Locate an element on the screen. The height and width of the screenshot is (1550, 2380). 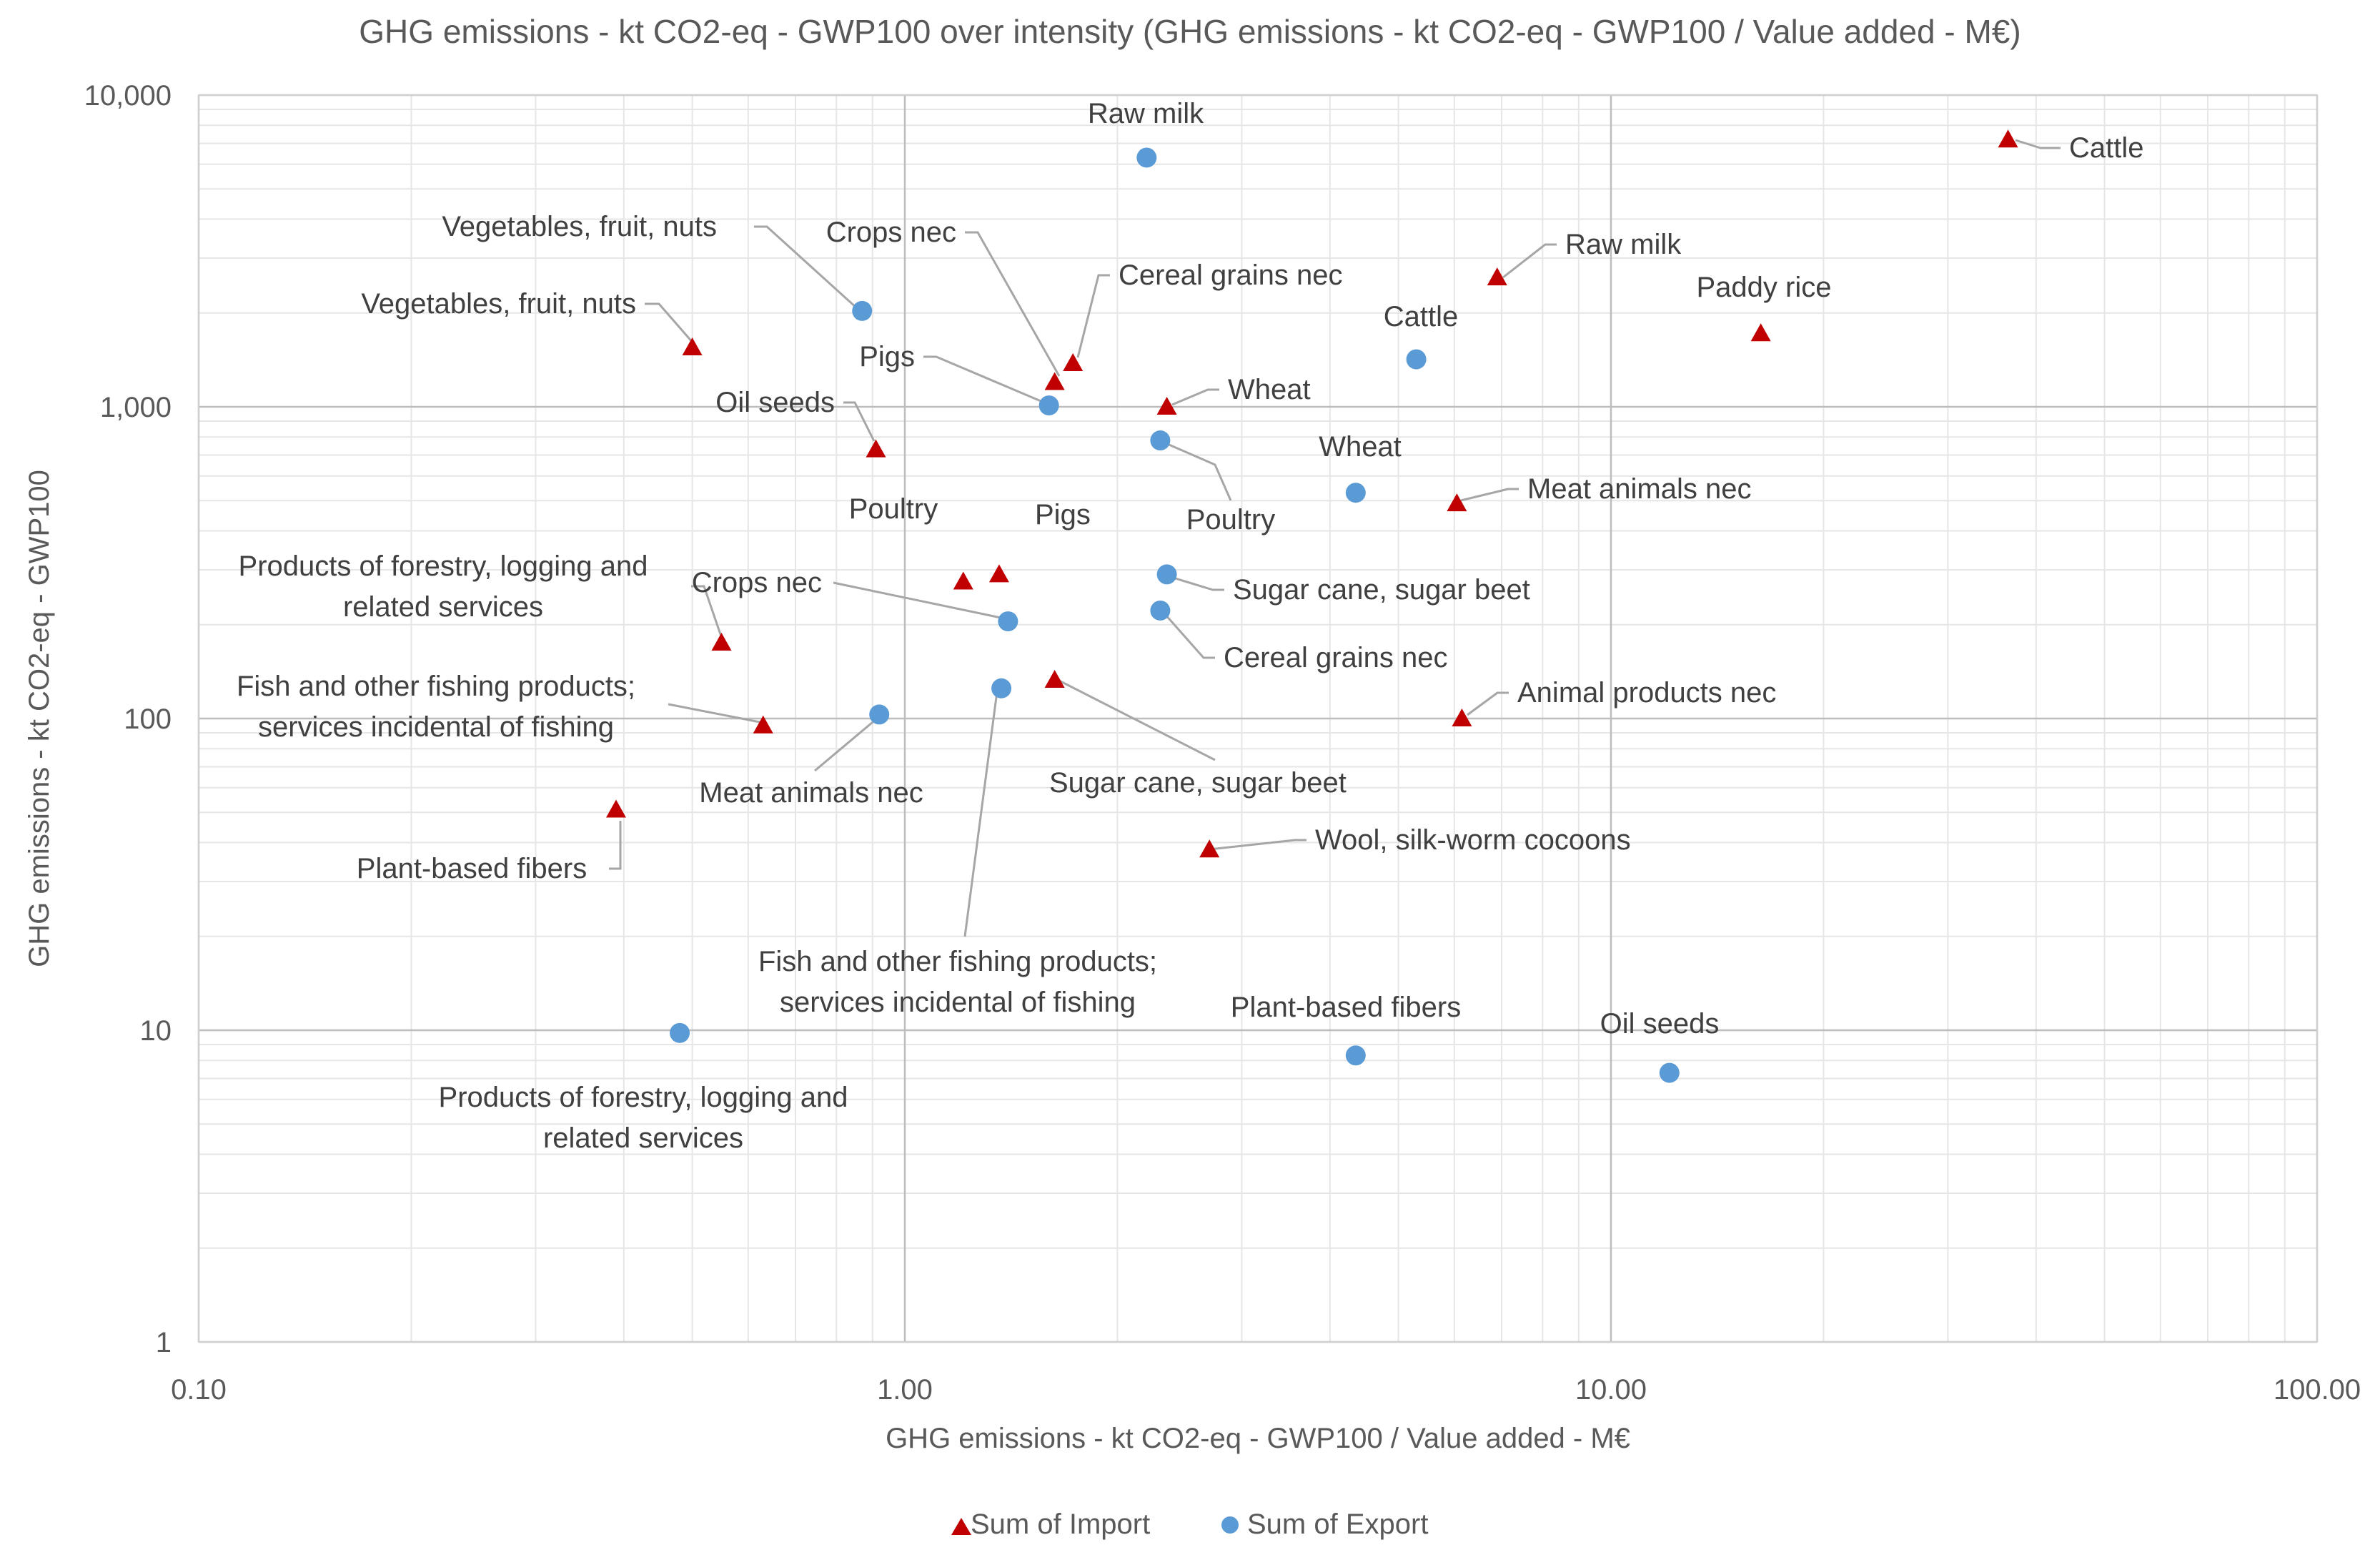
x-tick-label: 10.00 is located at coordinates (1611, 1390).